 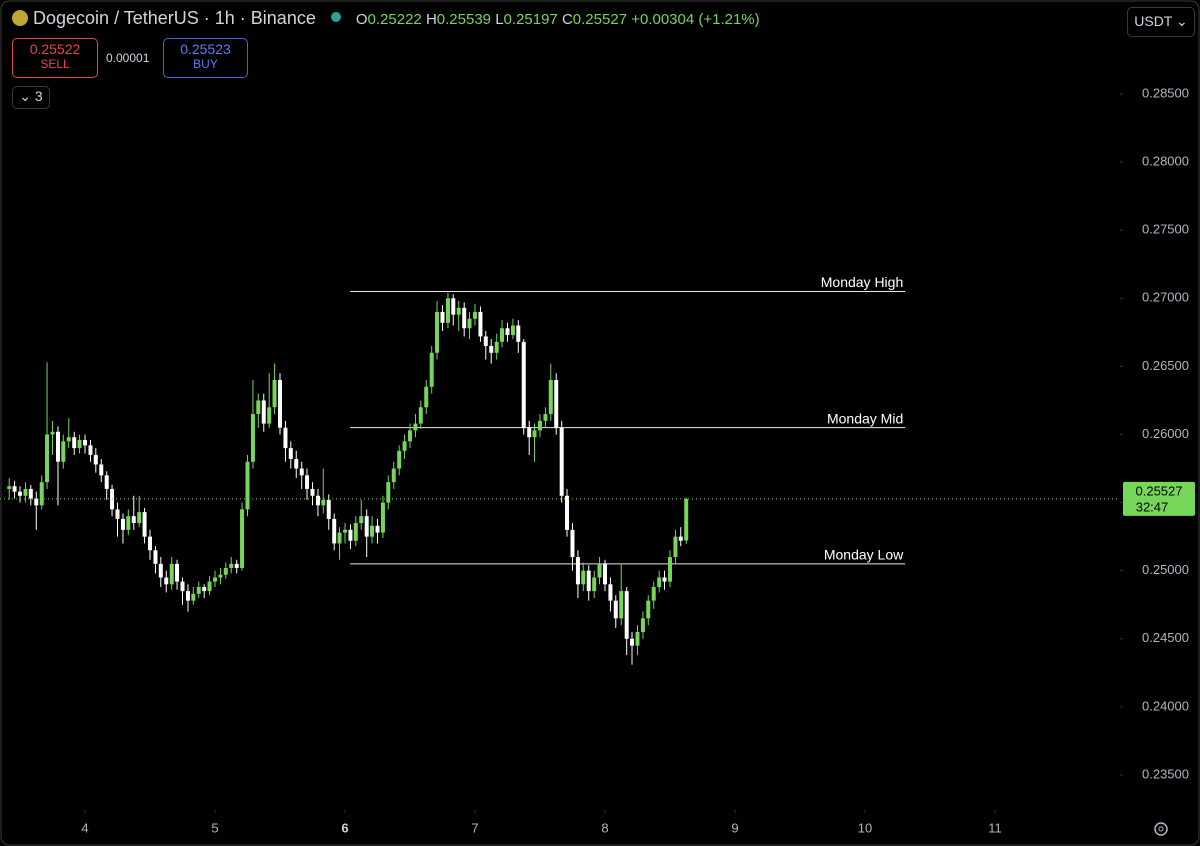 I want to click on level-label: Monday Low, so click(x=864, y=555).